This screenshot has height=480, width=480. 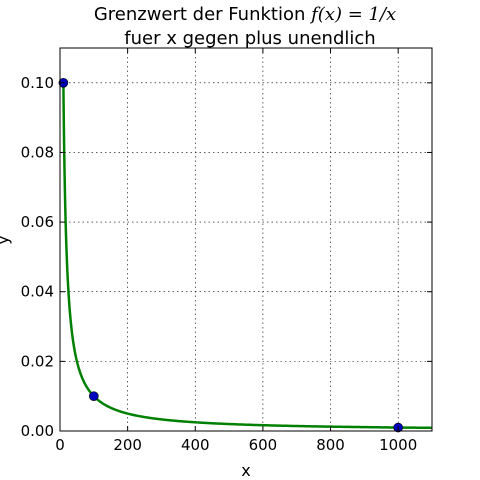 What do you see at coordinates (249, 38) in the screenshot?
I see `chart-title-line2: fuer x gegen plus unendlich` at bounding box center [249, 38].